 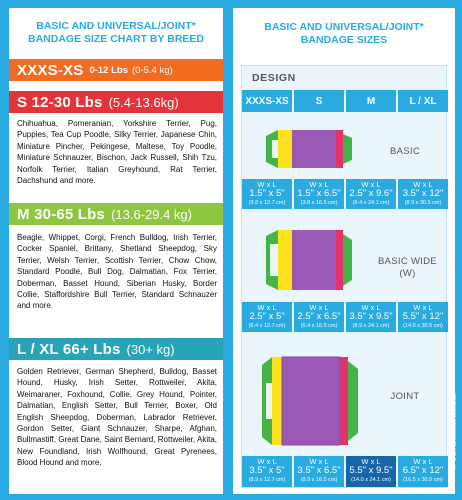 What do you see at coordinates (455, 431) in the screenshot?
I see `tolerance-note: +/- 1 cm dimension tolerance` at bounding box center [455, 431].